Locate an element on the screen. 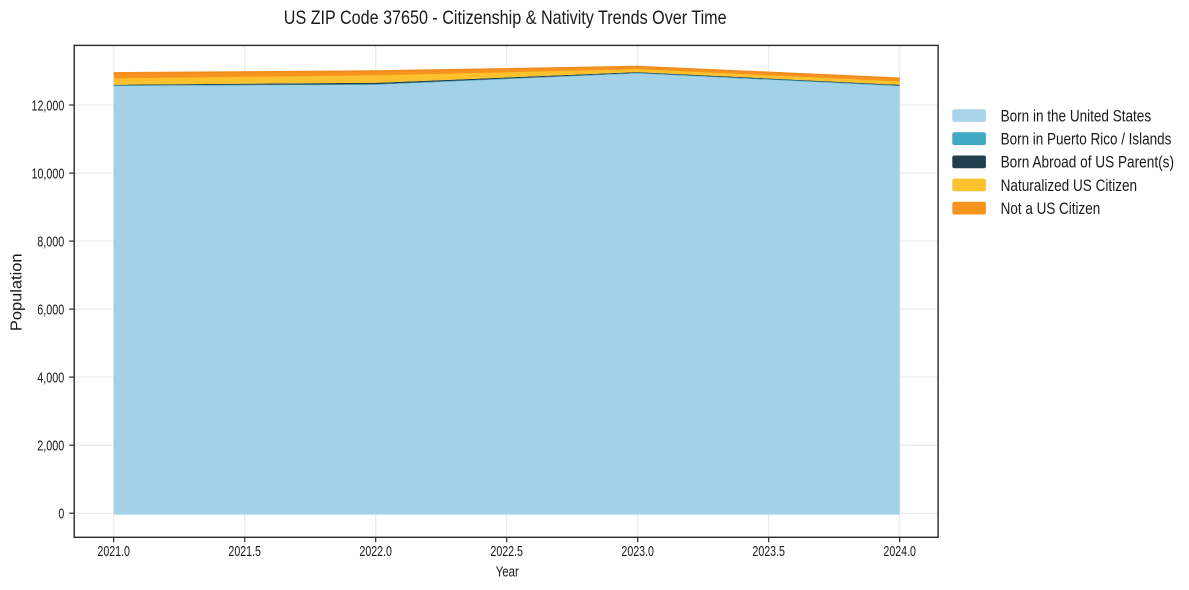 This screenshot has width=1189, height=590. svg-text: 2023.5 is located at coordinates (768, 551).